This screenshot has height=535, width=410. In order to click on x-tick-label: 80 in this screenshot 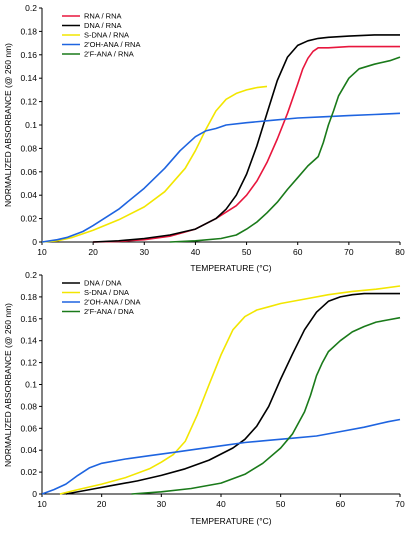, I will do `click(400, 252)`.